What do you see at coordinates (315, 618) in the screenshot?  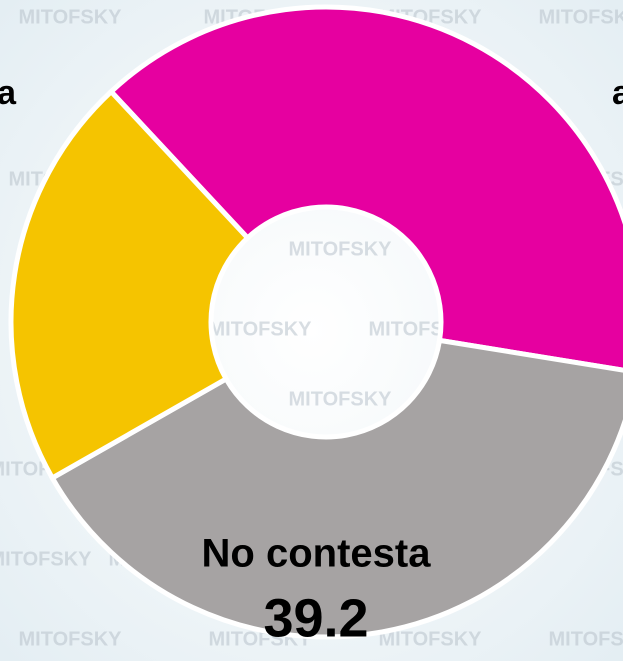 I see `value-label: 39.2` at bounding box center [315, 618].